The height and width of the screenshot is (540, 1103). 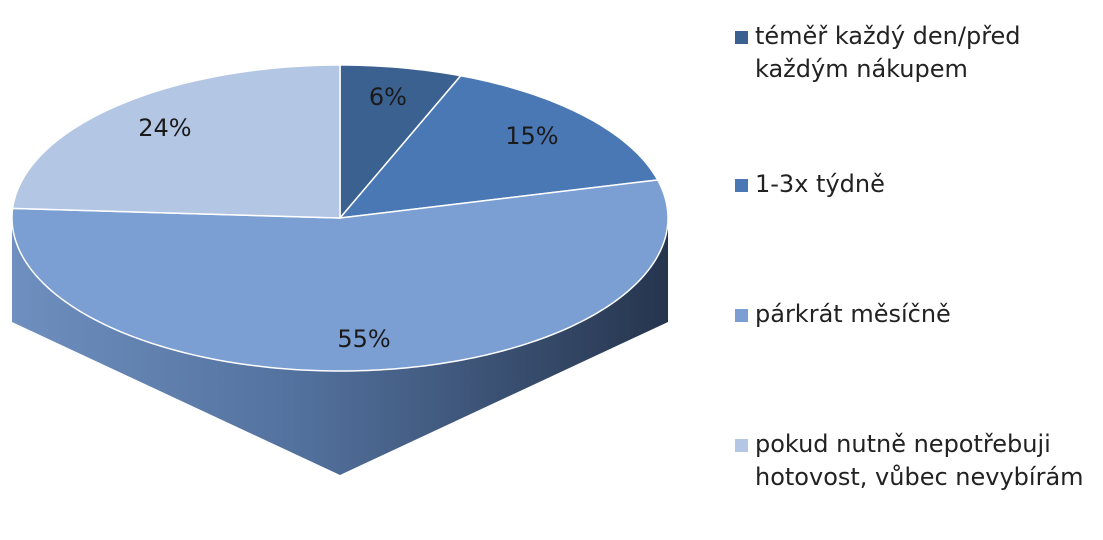 I want to click on legend-label: párkrát měsíčně, so click(x=853, y=314).